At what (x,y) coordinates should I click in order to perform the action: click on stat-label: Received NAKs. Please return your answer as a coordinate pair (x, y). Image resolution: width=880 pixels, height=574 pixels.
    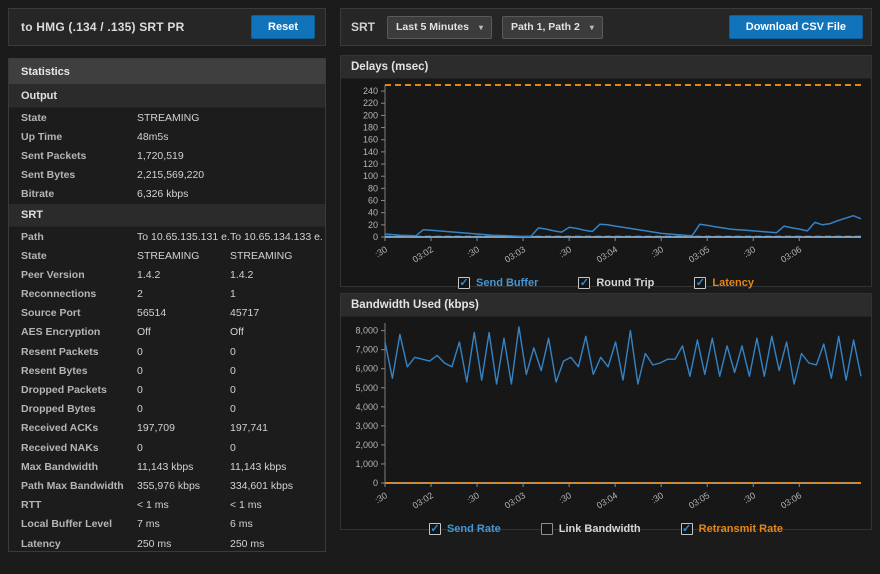
    Looking at the image, I should click on (60, 447).